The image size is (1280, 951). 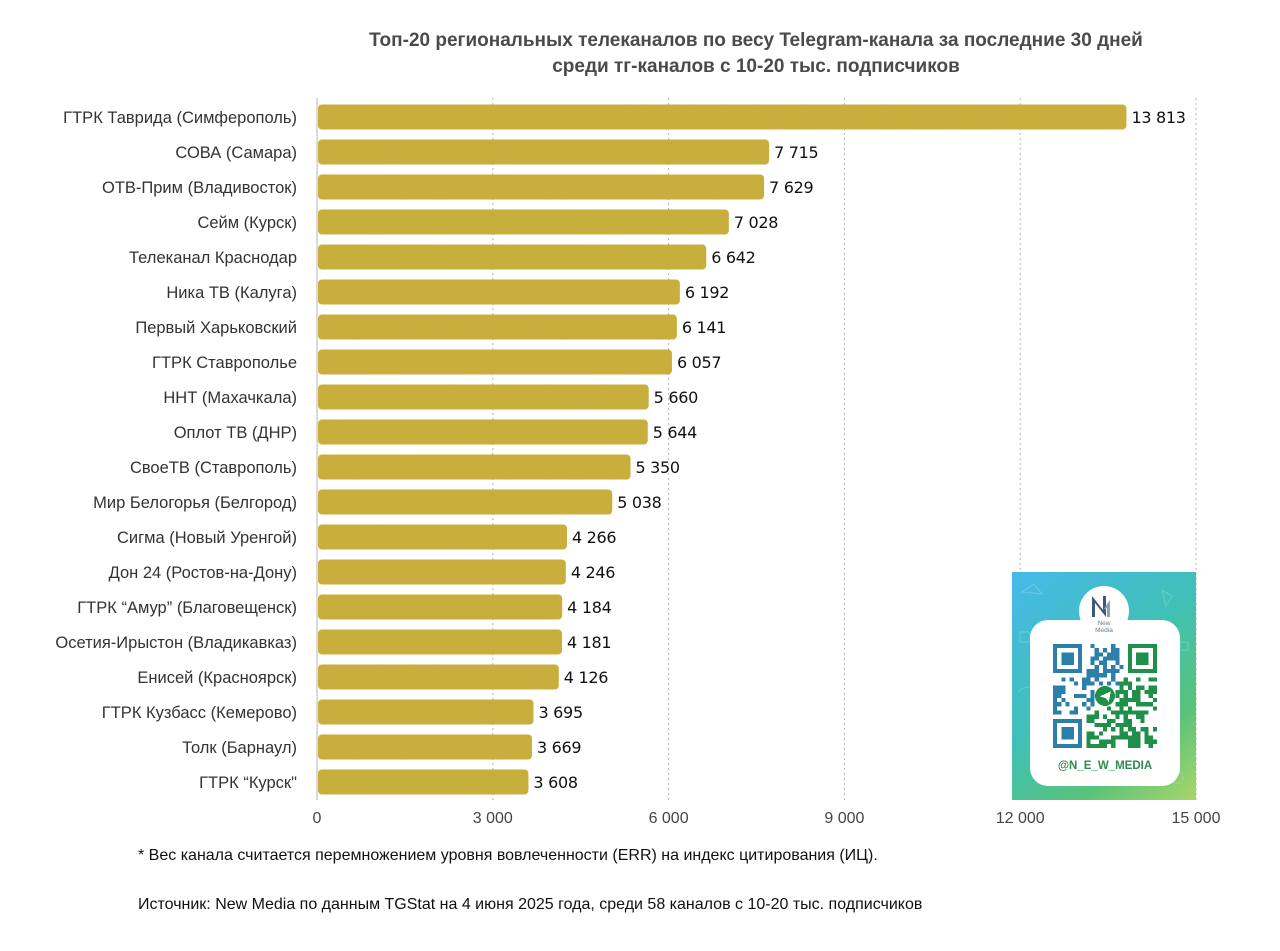 I want to click on value-label: 6 057, so click(x=699, y=362).